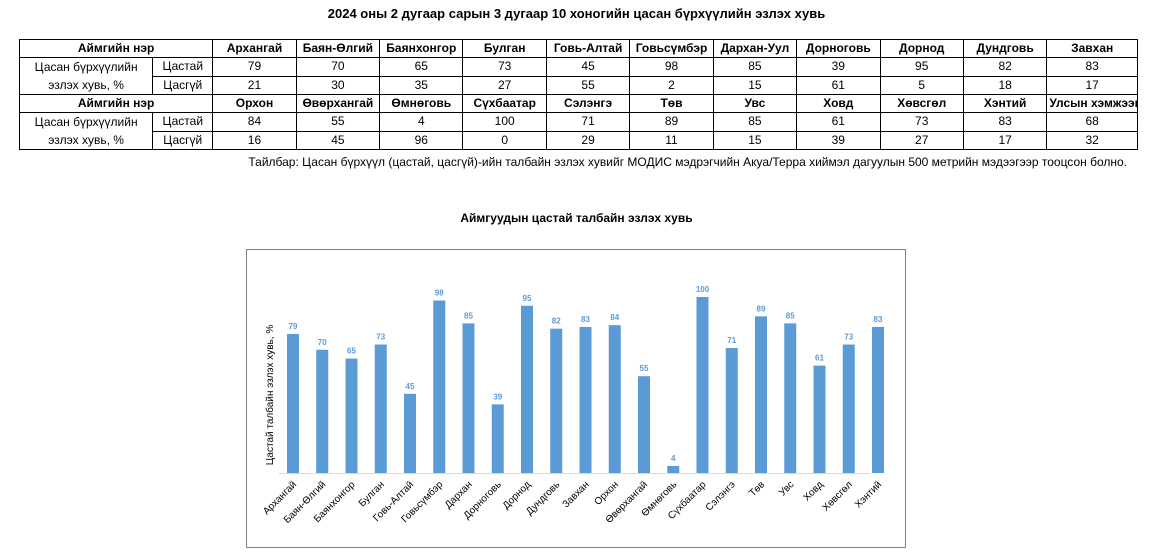 The width and height of the screenshot is (1153, 558). Describe the element at coordinates (254, 85) in the screenshot. I see `nosnow-value-cell: 21` at that location.